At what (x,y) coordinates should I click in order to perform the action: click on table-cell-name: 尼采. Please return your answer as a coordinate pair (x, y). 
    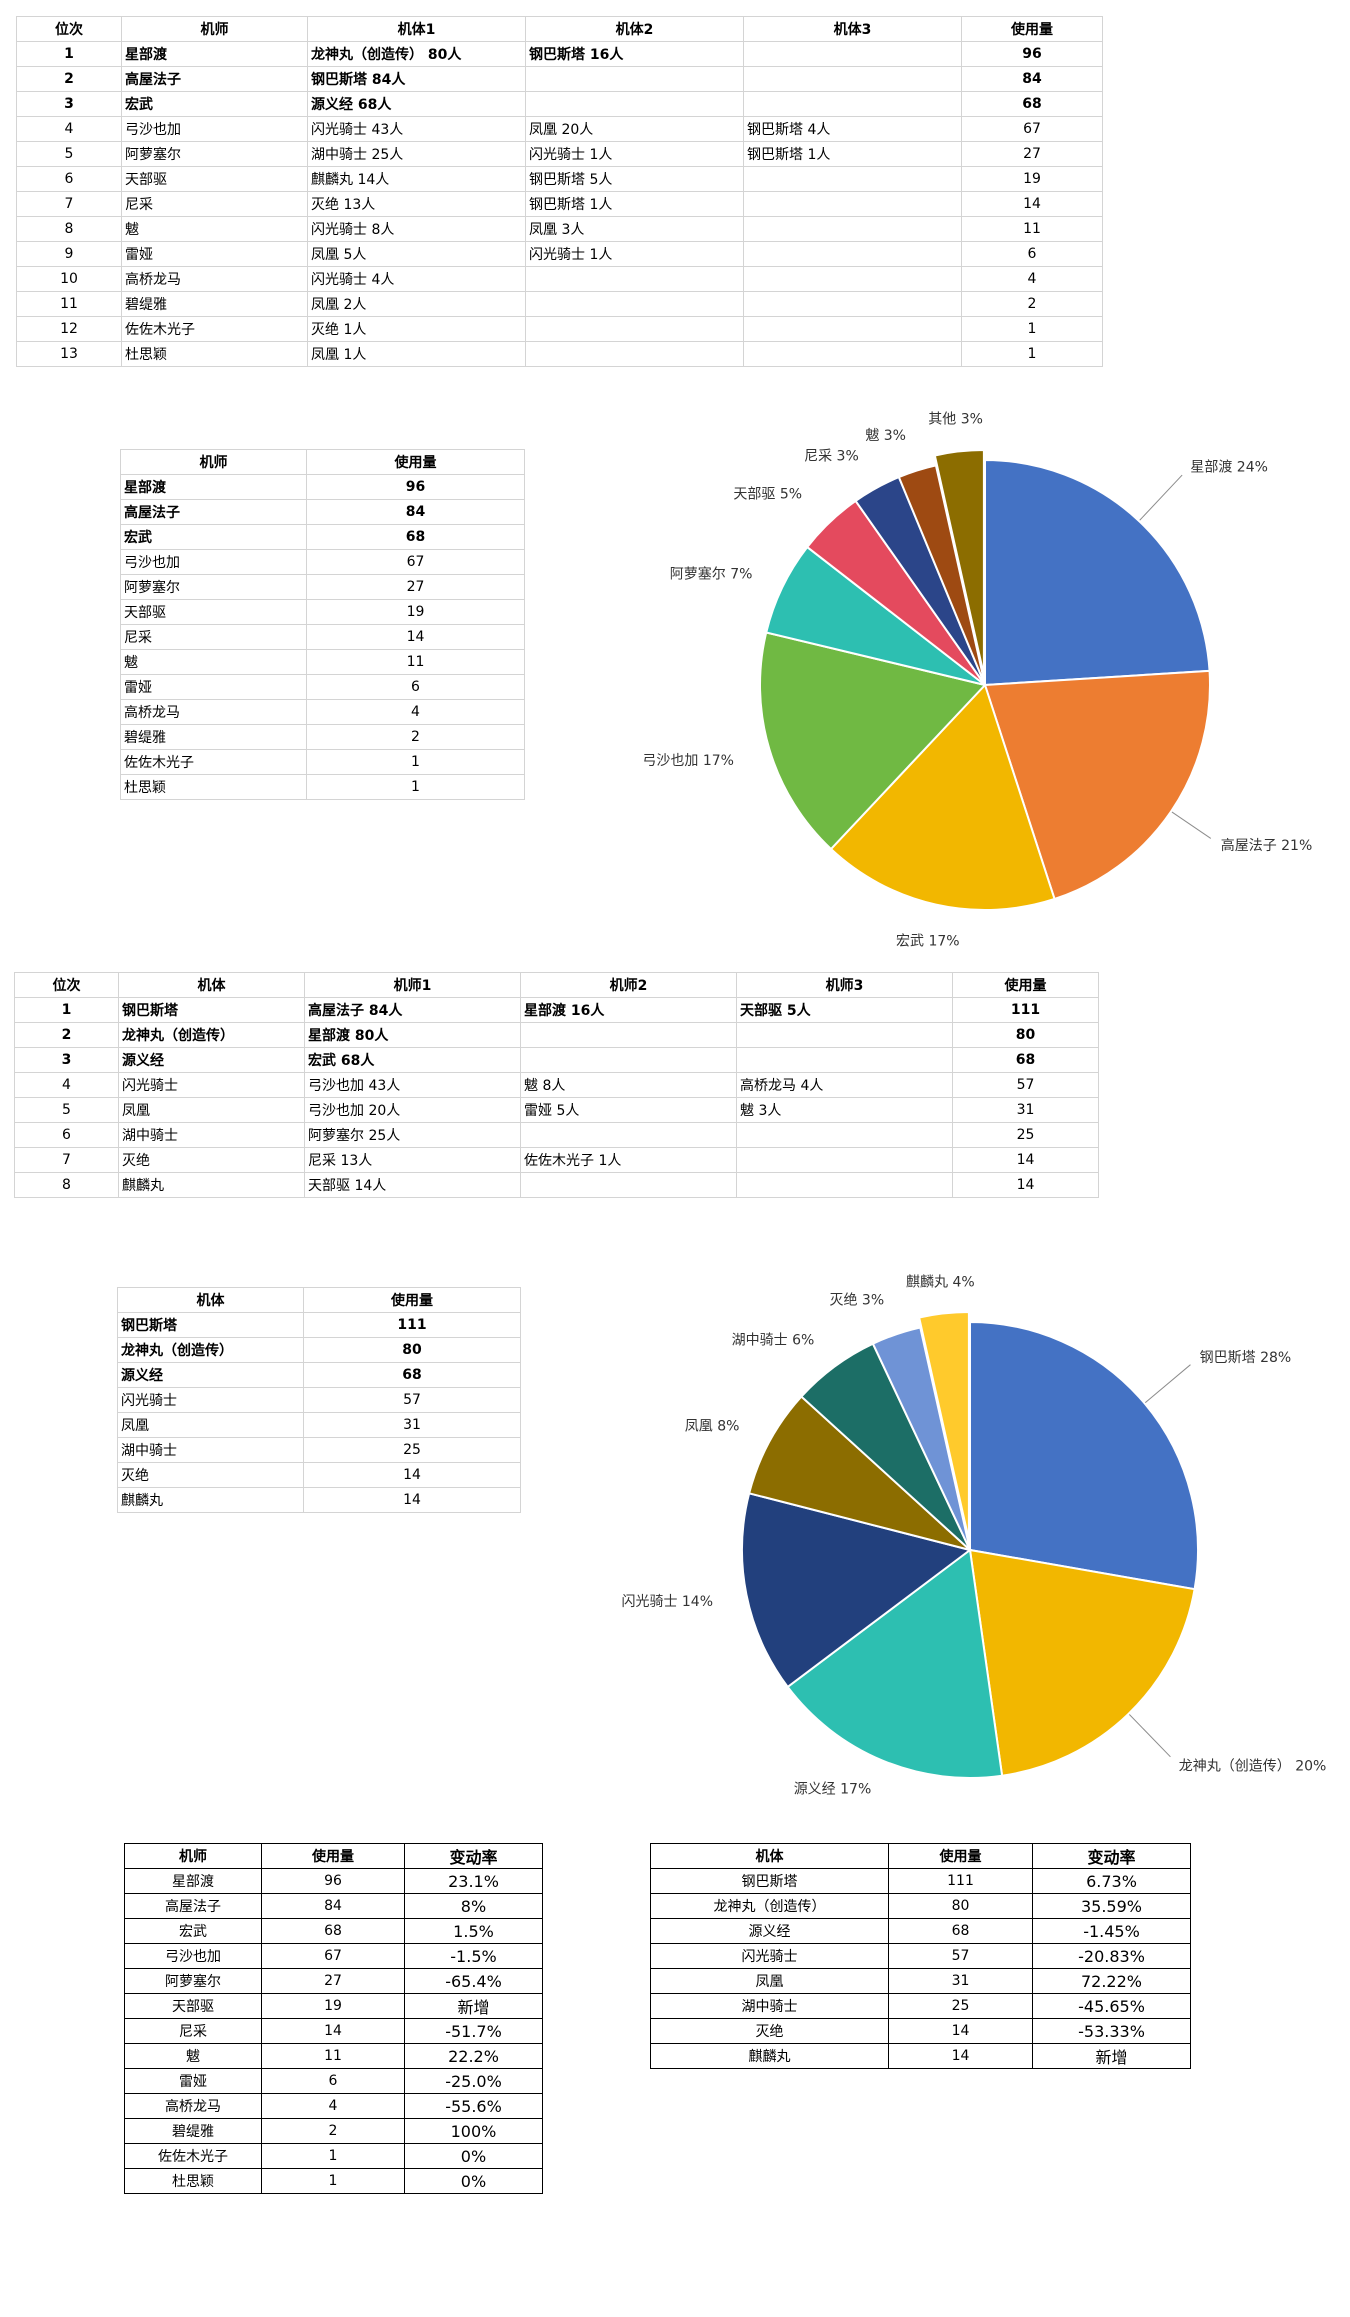
    Looking at the image, I should click on (213, 637).